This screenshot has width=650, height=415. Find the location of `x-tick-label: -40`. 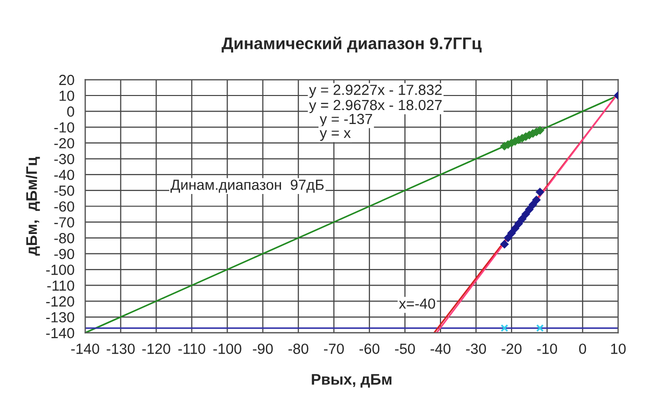

x-tick-label: -40 is located at coordinates (440, 349).